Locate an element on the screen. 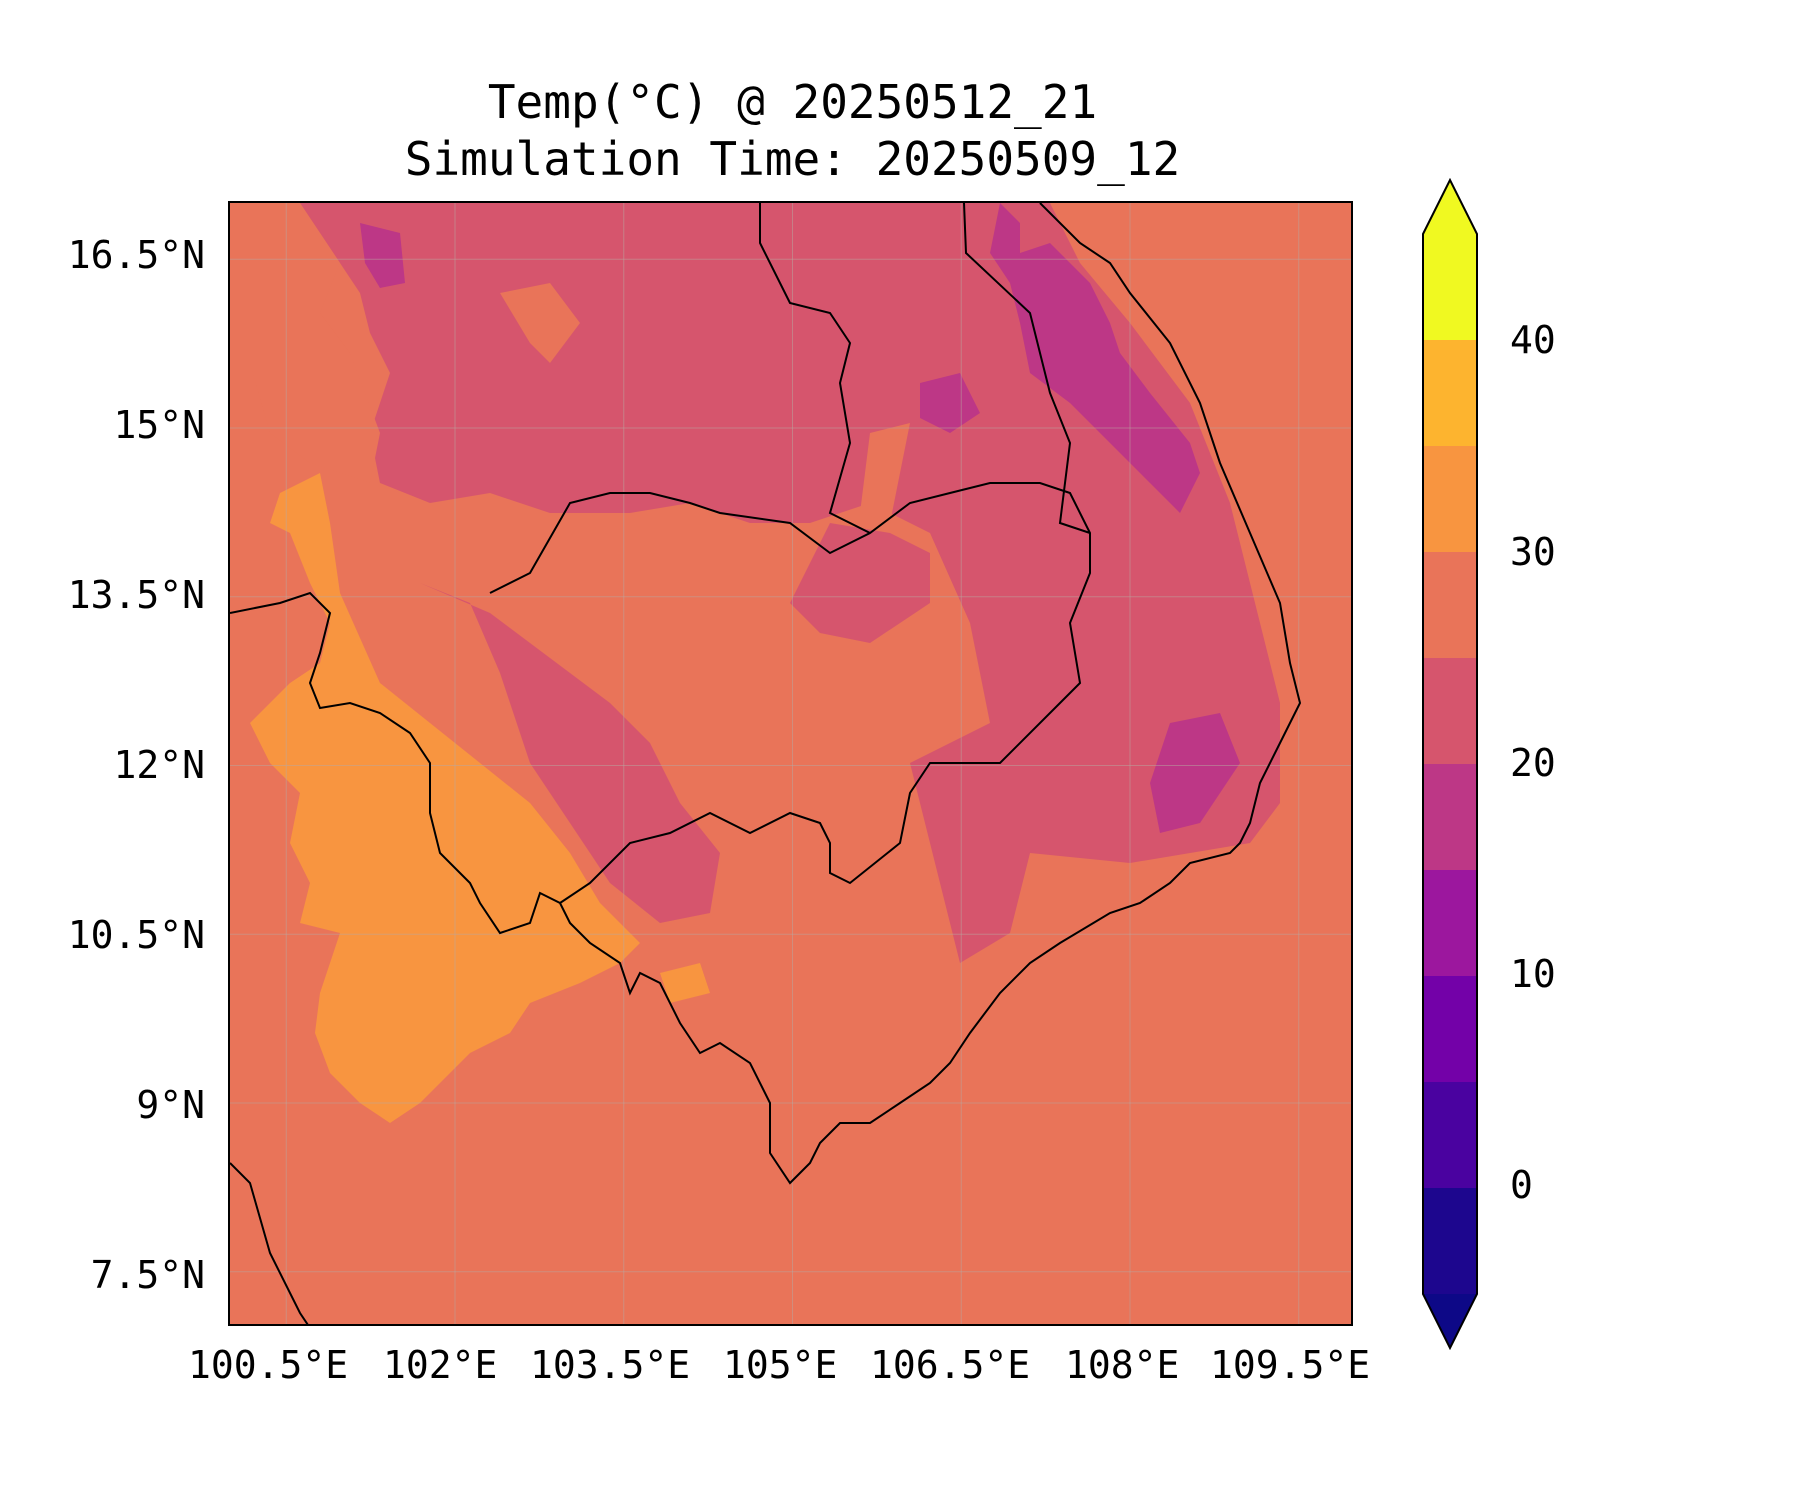 The image size is (1800, 1500). lon-tick-label: 102°E is located at coordinates (440, 1365).